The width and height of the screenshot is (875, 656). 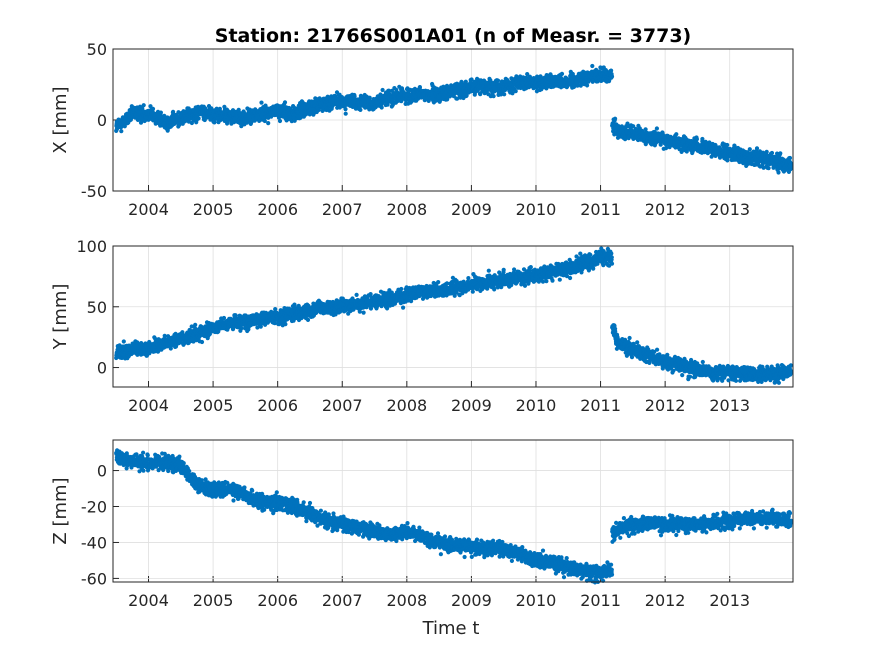 I want to click on y-axis-label-x: X [mm], so click(x=60, y=119).